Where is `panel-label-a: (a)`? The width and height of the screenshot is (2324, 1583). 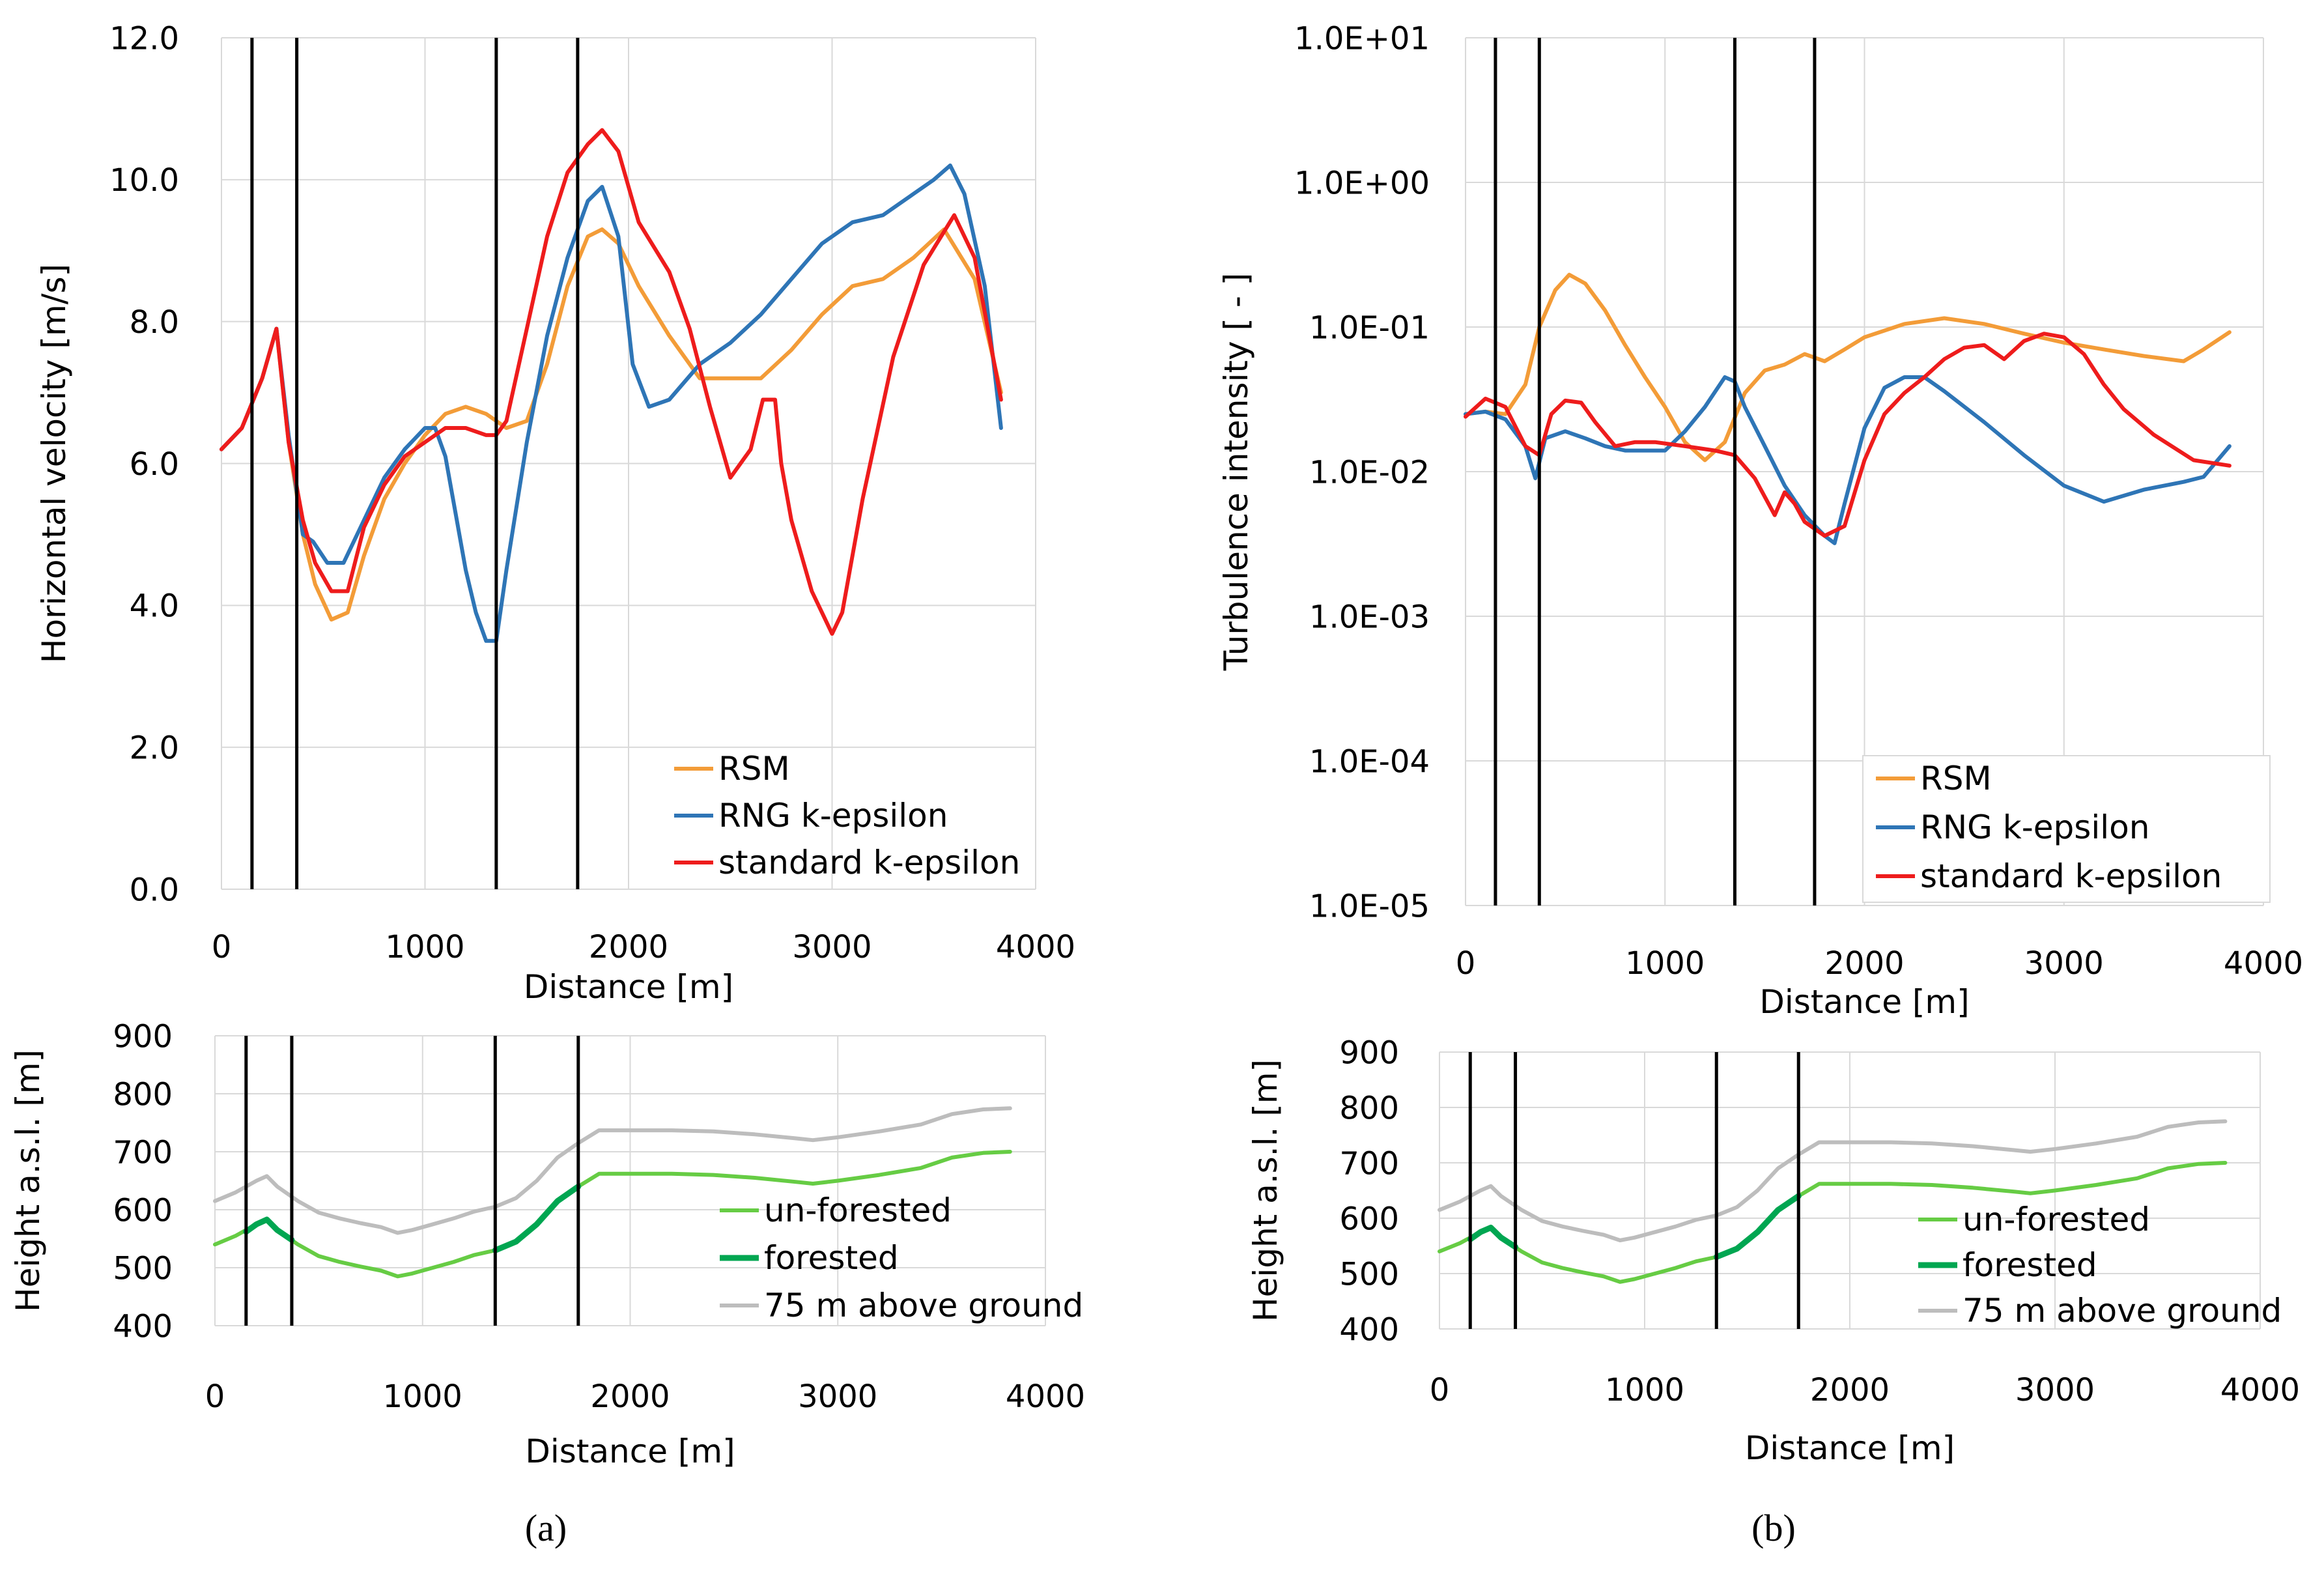
panel-label-a: (a) is located at coordinates (546, 1528).